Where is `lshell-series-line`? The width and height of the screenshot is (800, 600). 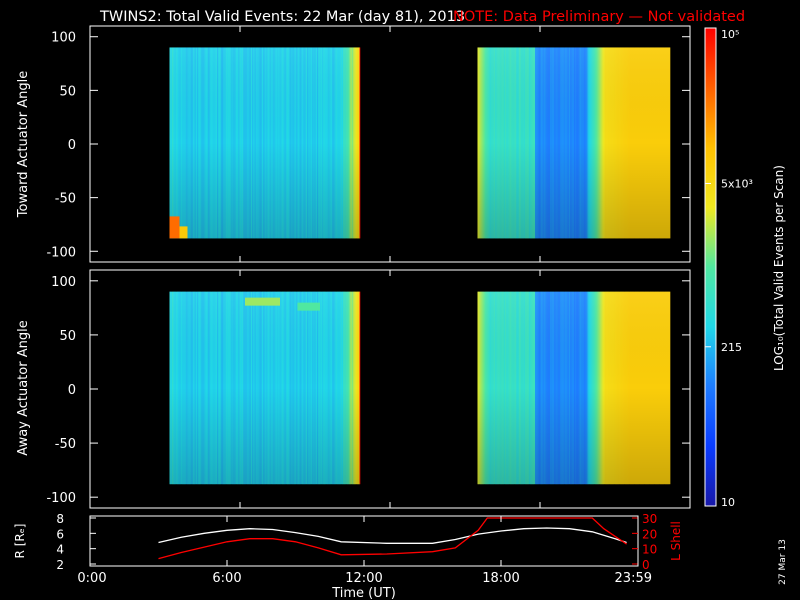 lshell-series-line is located at coordinates (392, 538).